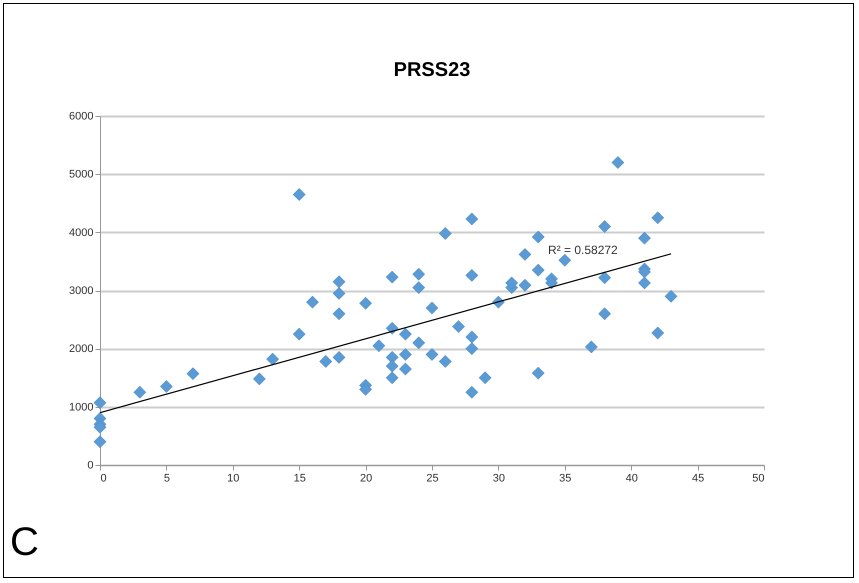 The image size is (859, 583). I want to click on y-tick-label: 3000, so click(81, 291).